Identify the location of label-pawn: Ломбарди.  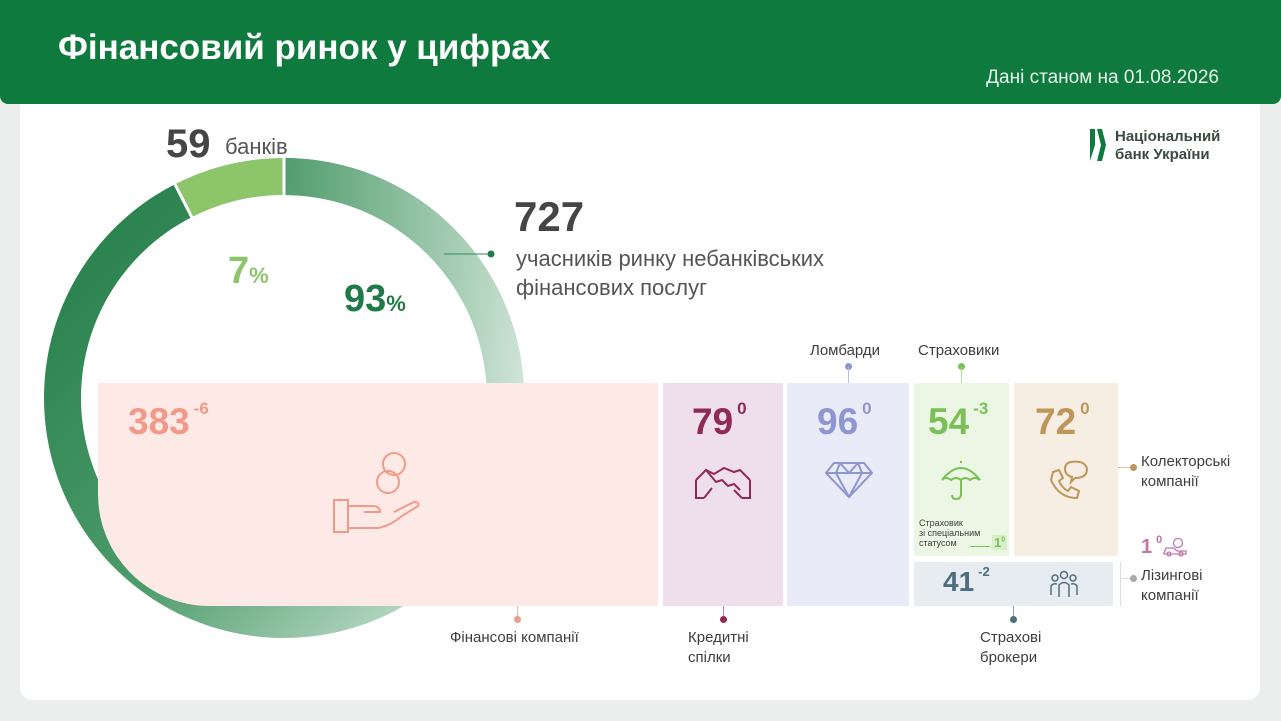
(845, 350).